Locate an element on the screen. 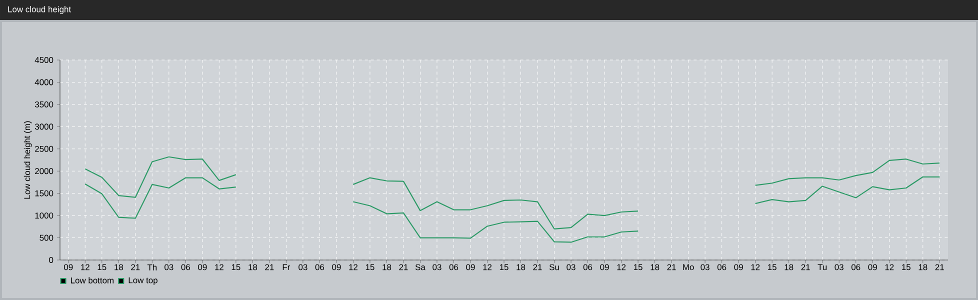 The height and width of the screenshot is (300, 978). y-tick-label: 2000 is located at coordinates (44, 171).